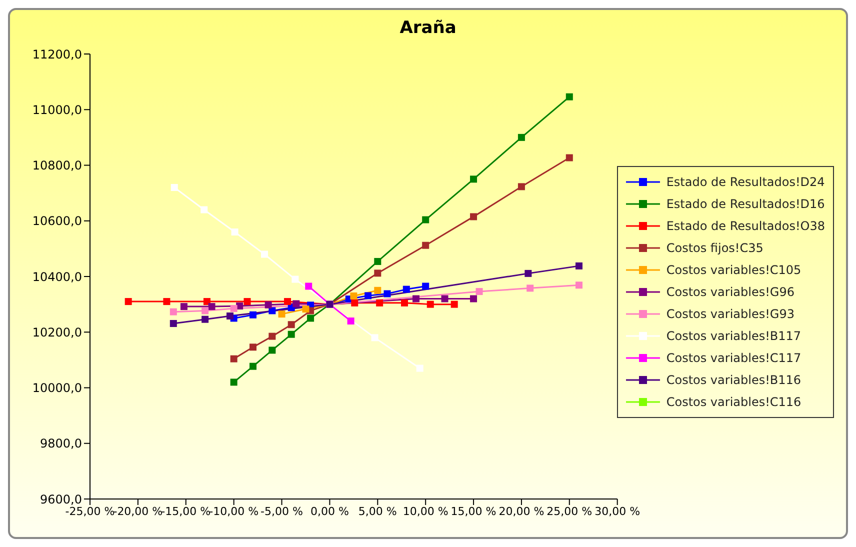  I want to click on y-tick-label: 10600,0, so click(57, 221).